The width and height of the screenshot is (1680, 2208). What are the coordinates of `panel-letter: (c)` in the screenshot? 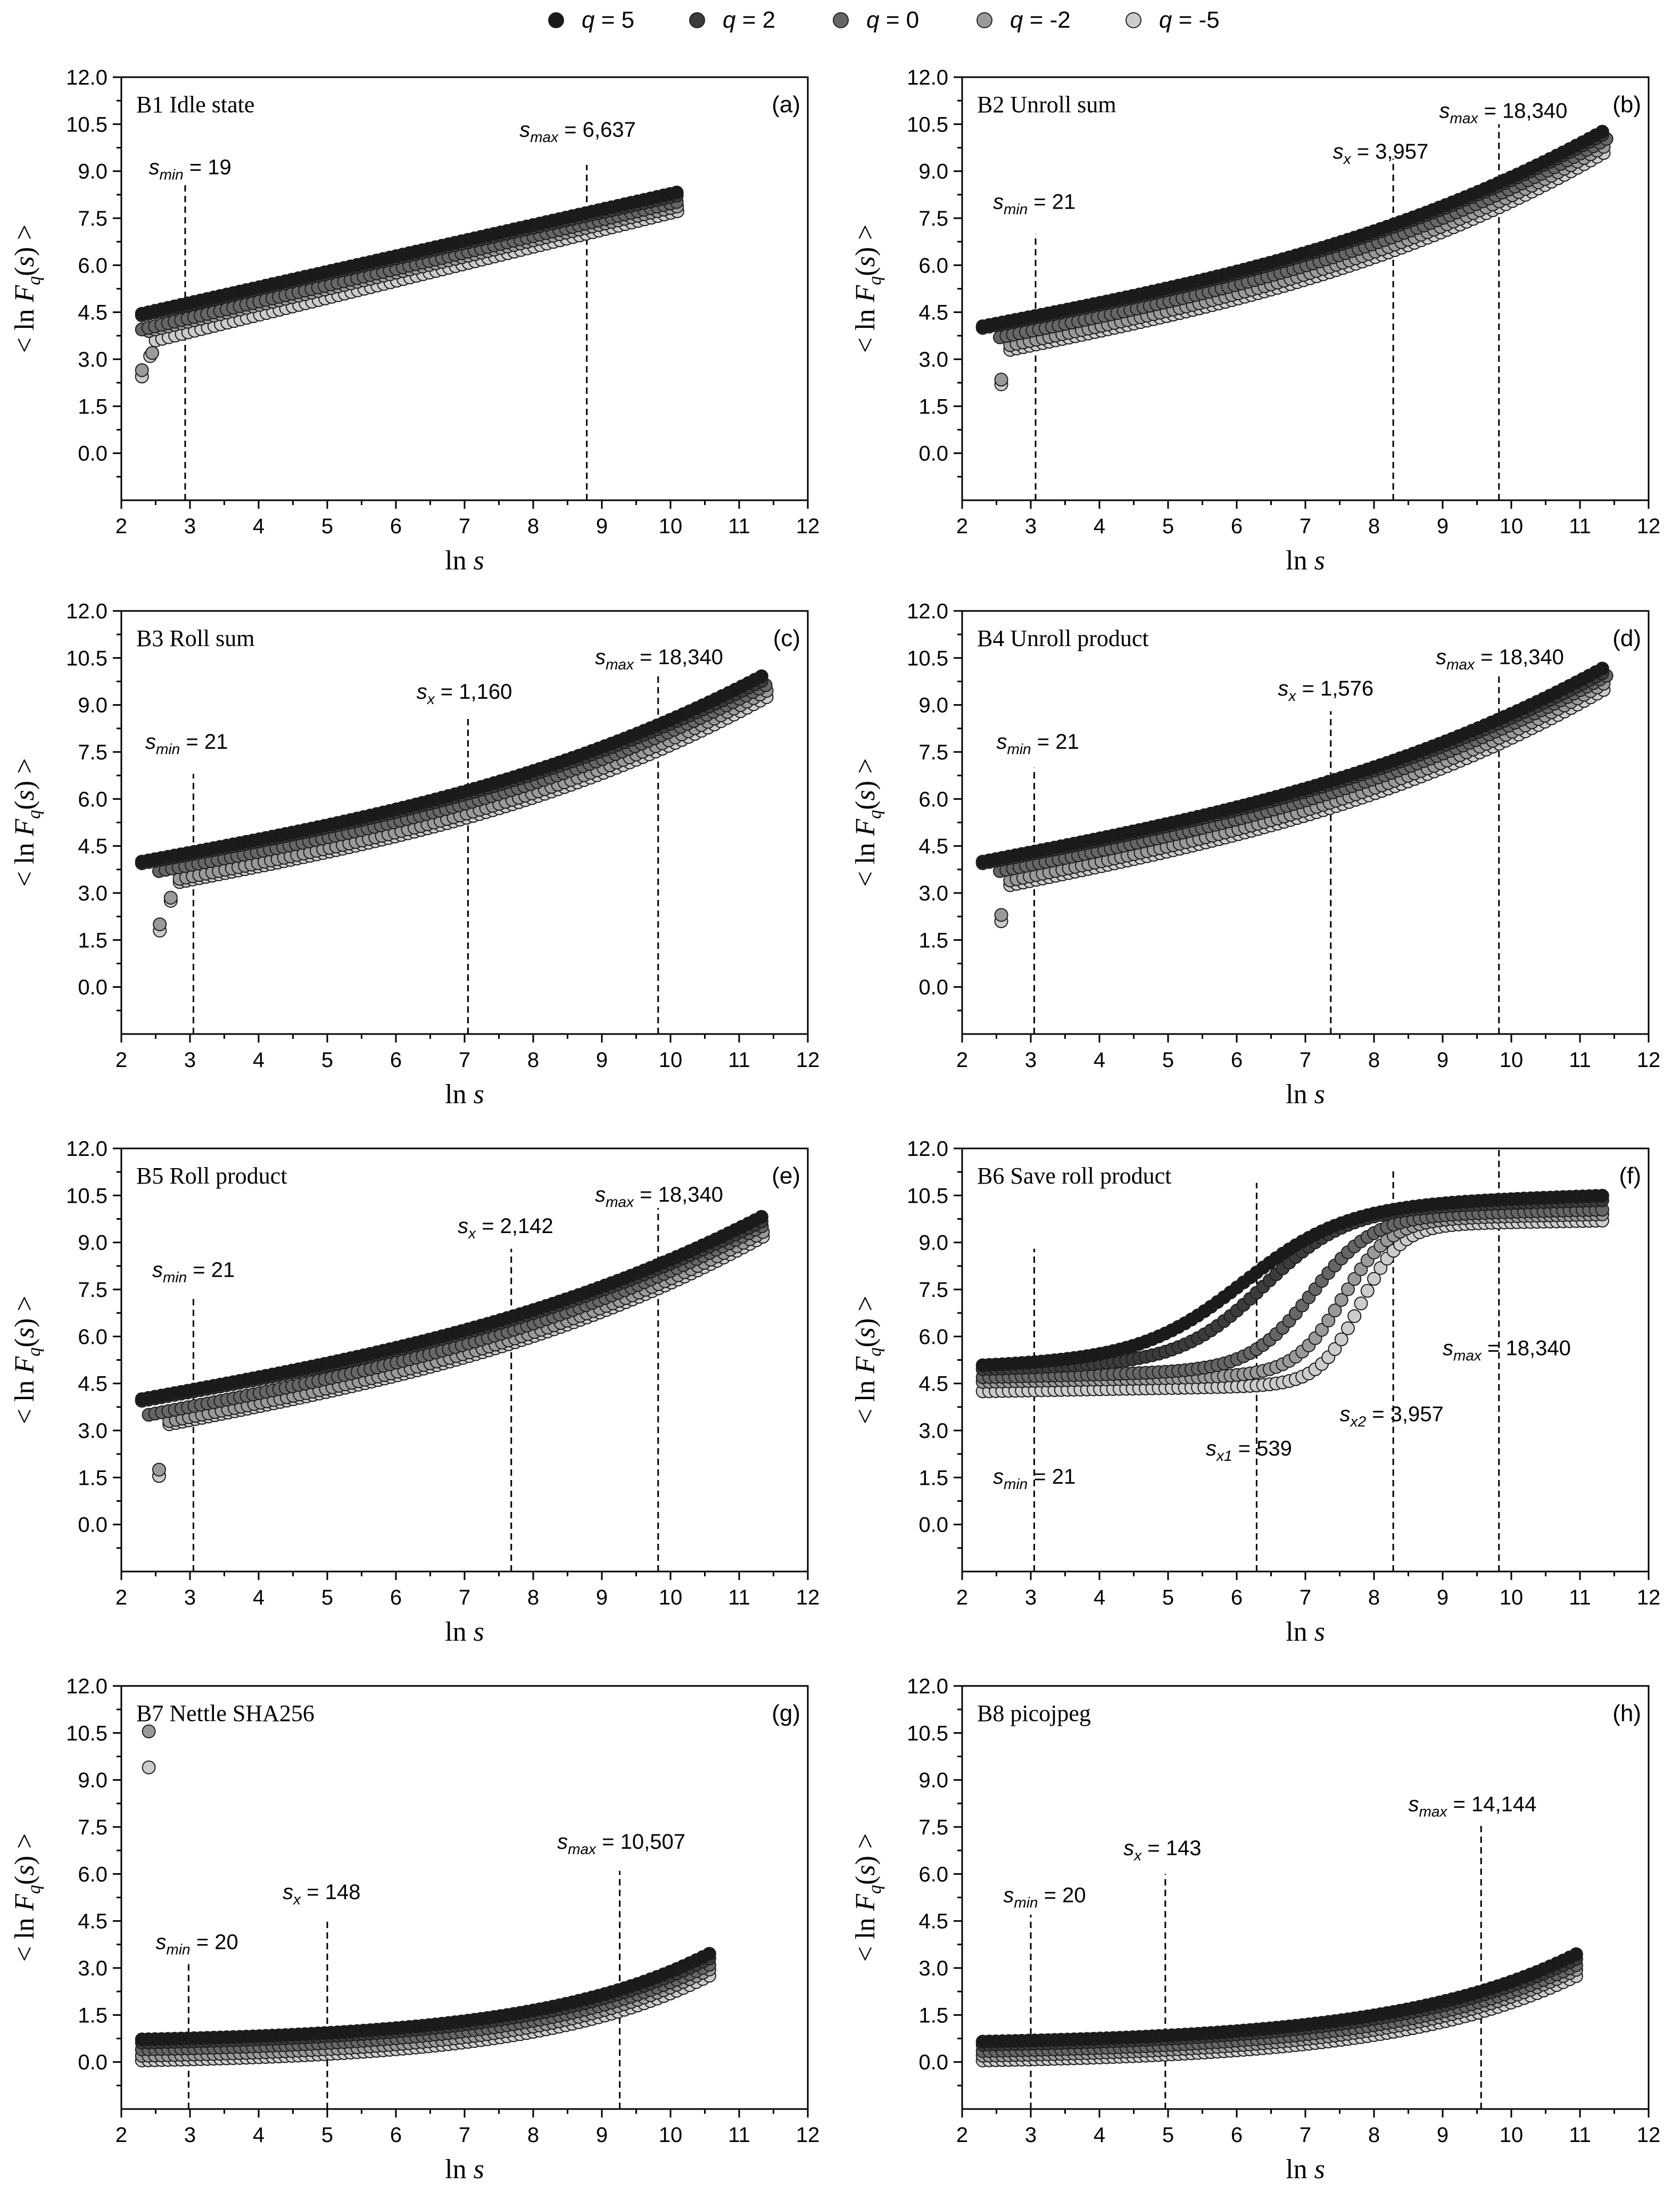 It's located at (786, 638).